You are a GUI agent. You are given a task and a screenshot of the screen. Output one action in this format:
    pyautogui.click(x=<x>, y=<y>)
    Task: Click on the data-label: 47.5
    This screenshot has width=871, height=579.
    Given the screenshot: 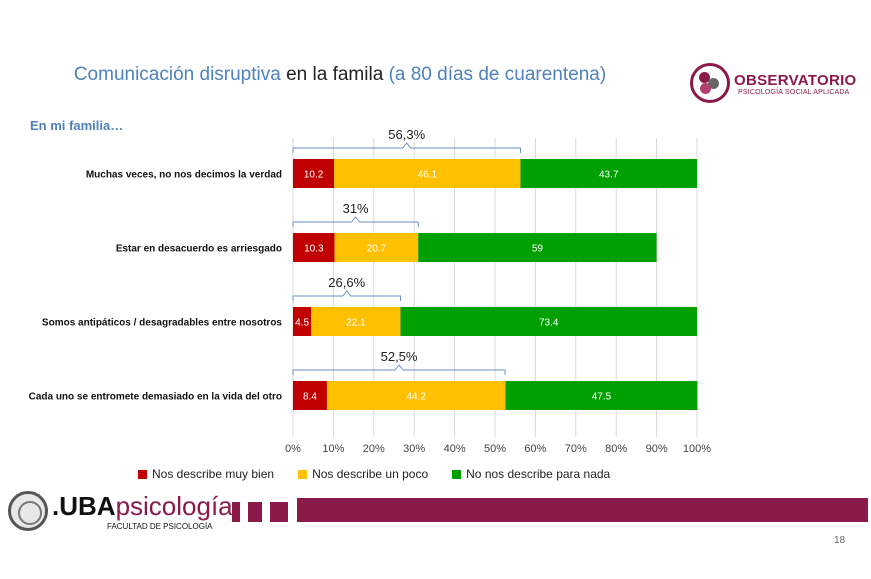 What is the action you would take?
    pyautogui.click(x=602, y=397)
    